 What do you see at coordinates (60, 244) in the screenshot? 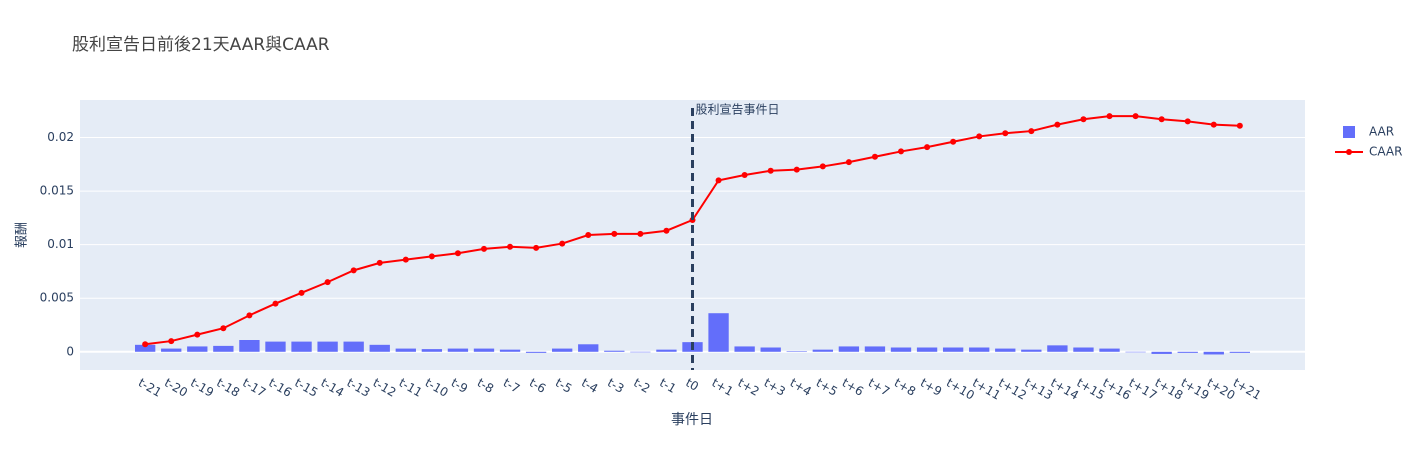
I see `y-tick-label: 0.01` at bounding box center [60, 244].